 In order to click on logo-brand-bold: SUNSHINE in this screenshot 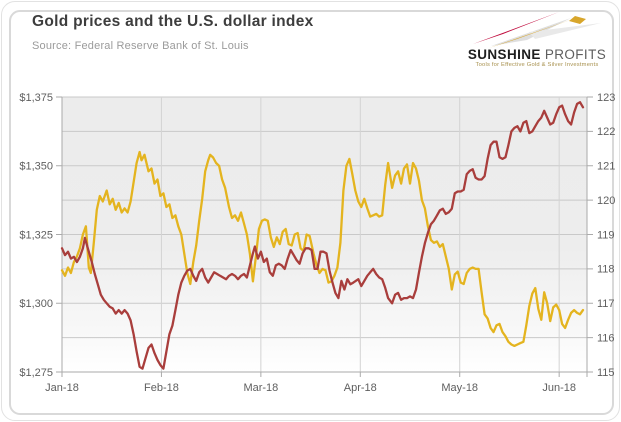, I will do `click(504, 54)`.